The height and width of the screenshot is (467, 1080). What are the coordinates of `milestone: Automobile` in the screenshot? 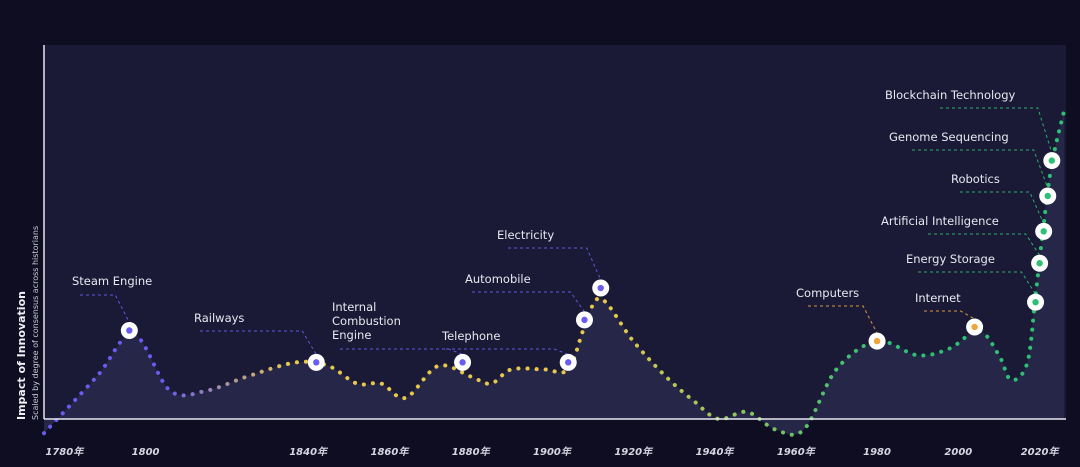 It's located at (529, 300).